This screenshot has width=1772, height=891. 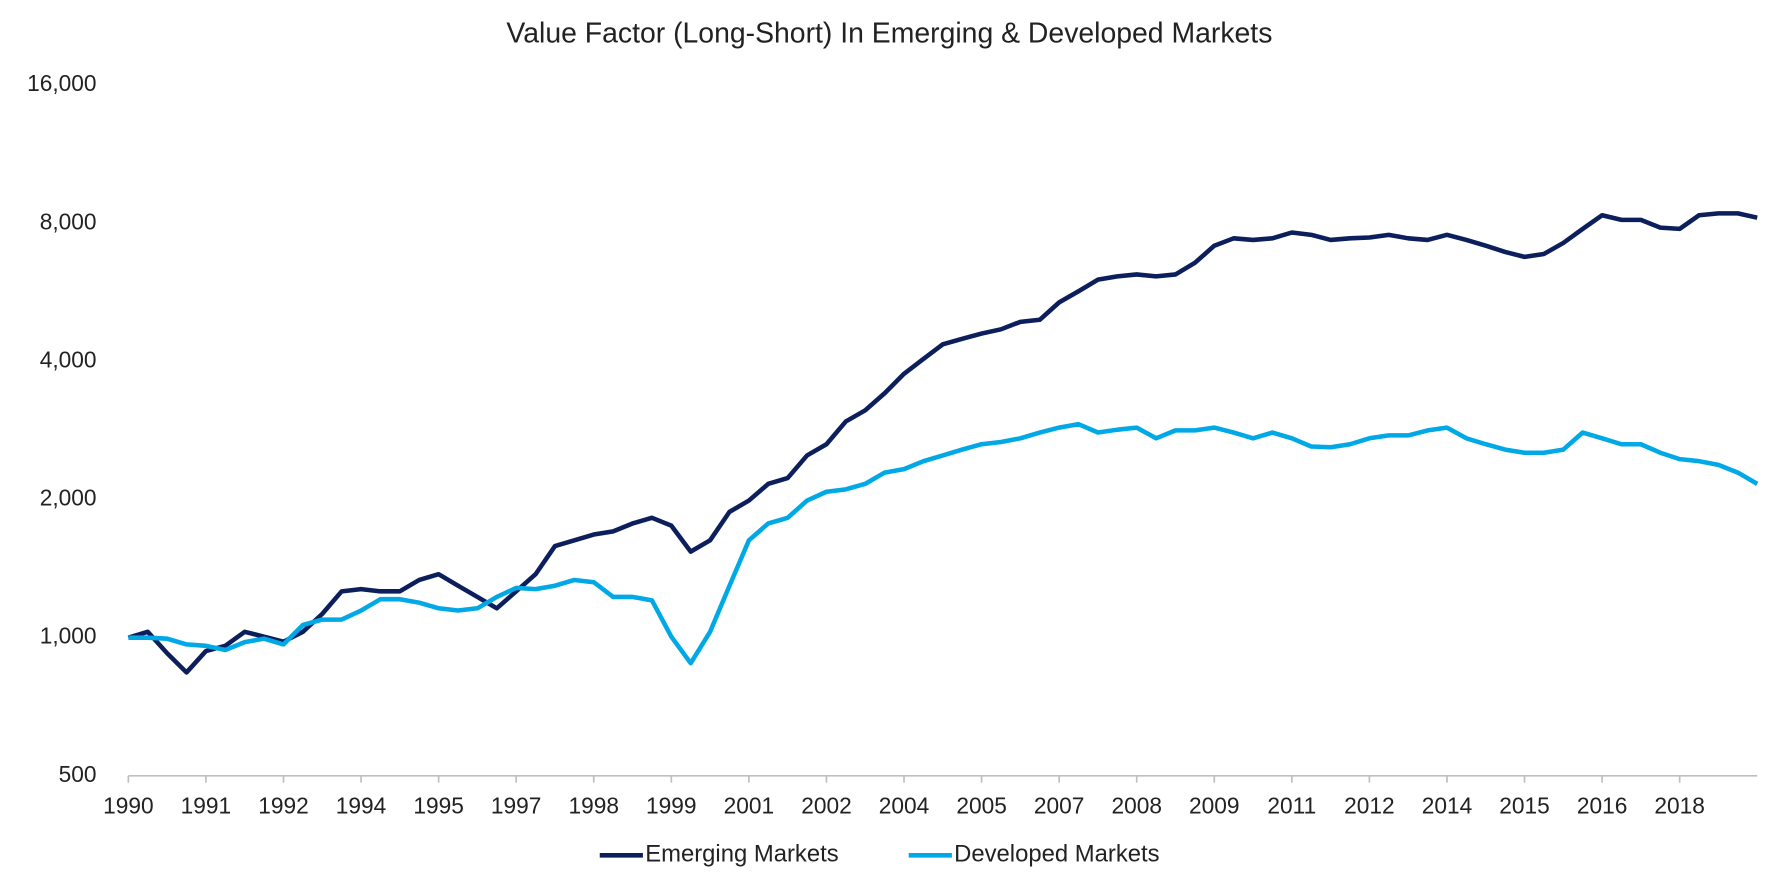 I want to click on x-tick-label: 1995, so click(x=438, y=806).